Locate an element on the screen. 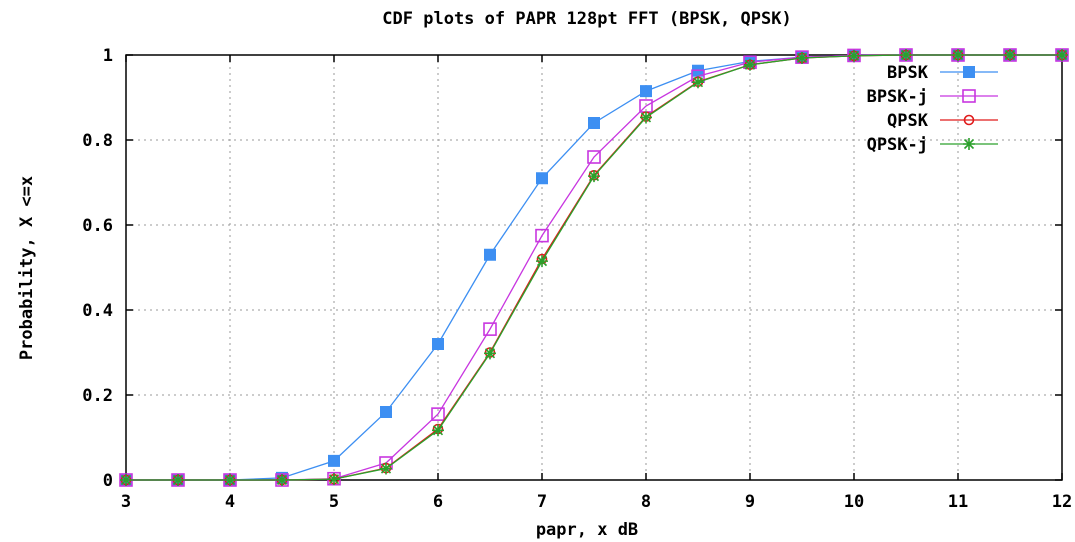 The height and width of the screenshot is (542, 1075). x-tick-label: 11 is located at coordinates (958, 502).